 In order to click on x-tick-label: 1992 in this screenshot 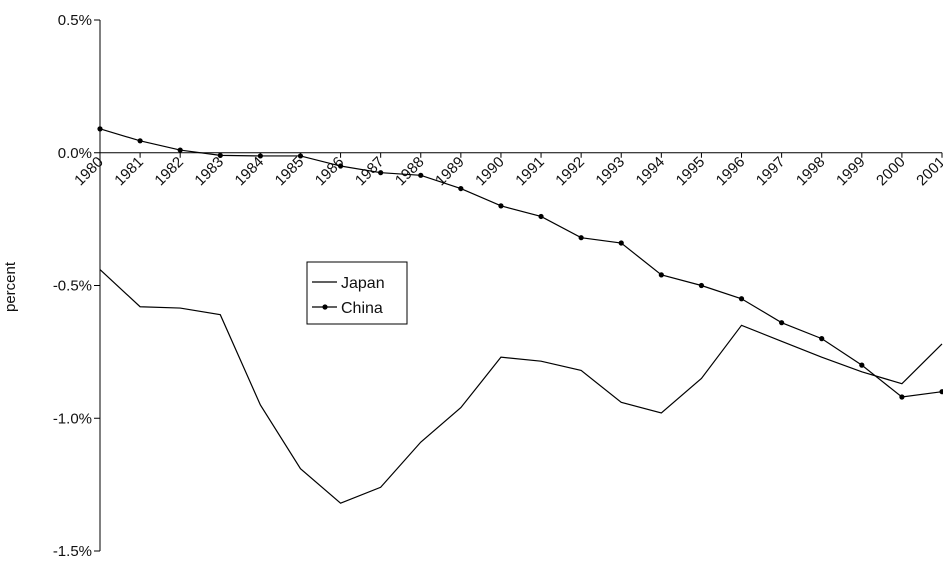, I will do `click(570, 172)`.